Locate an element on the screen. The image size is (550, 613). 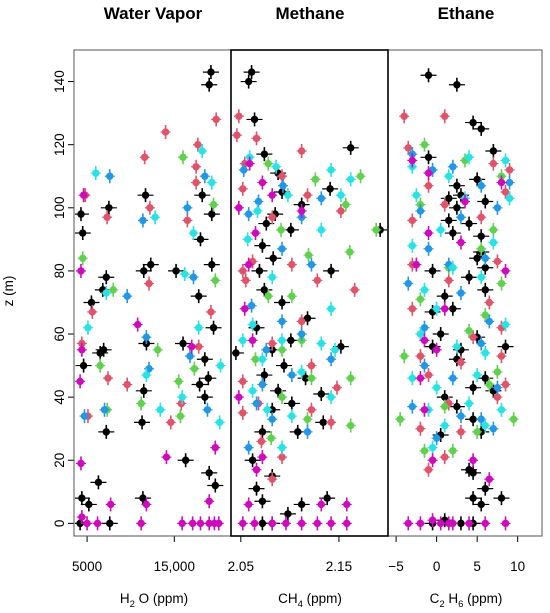
x-axis-label-ethane: C2 H6 (ppm) is located at coordinates (466, 600).